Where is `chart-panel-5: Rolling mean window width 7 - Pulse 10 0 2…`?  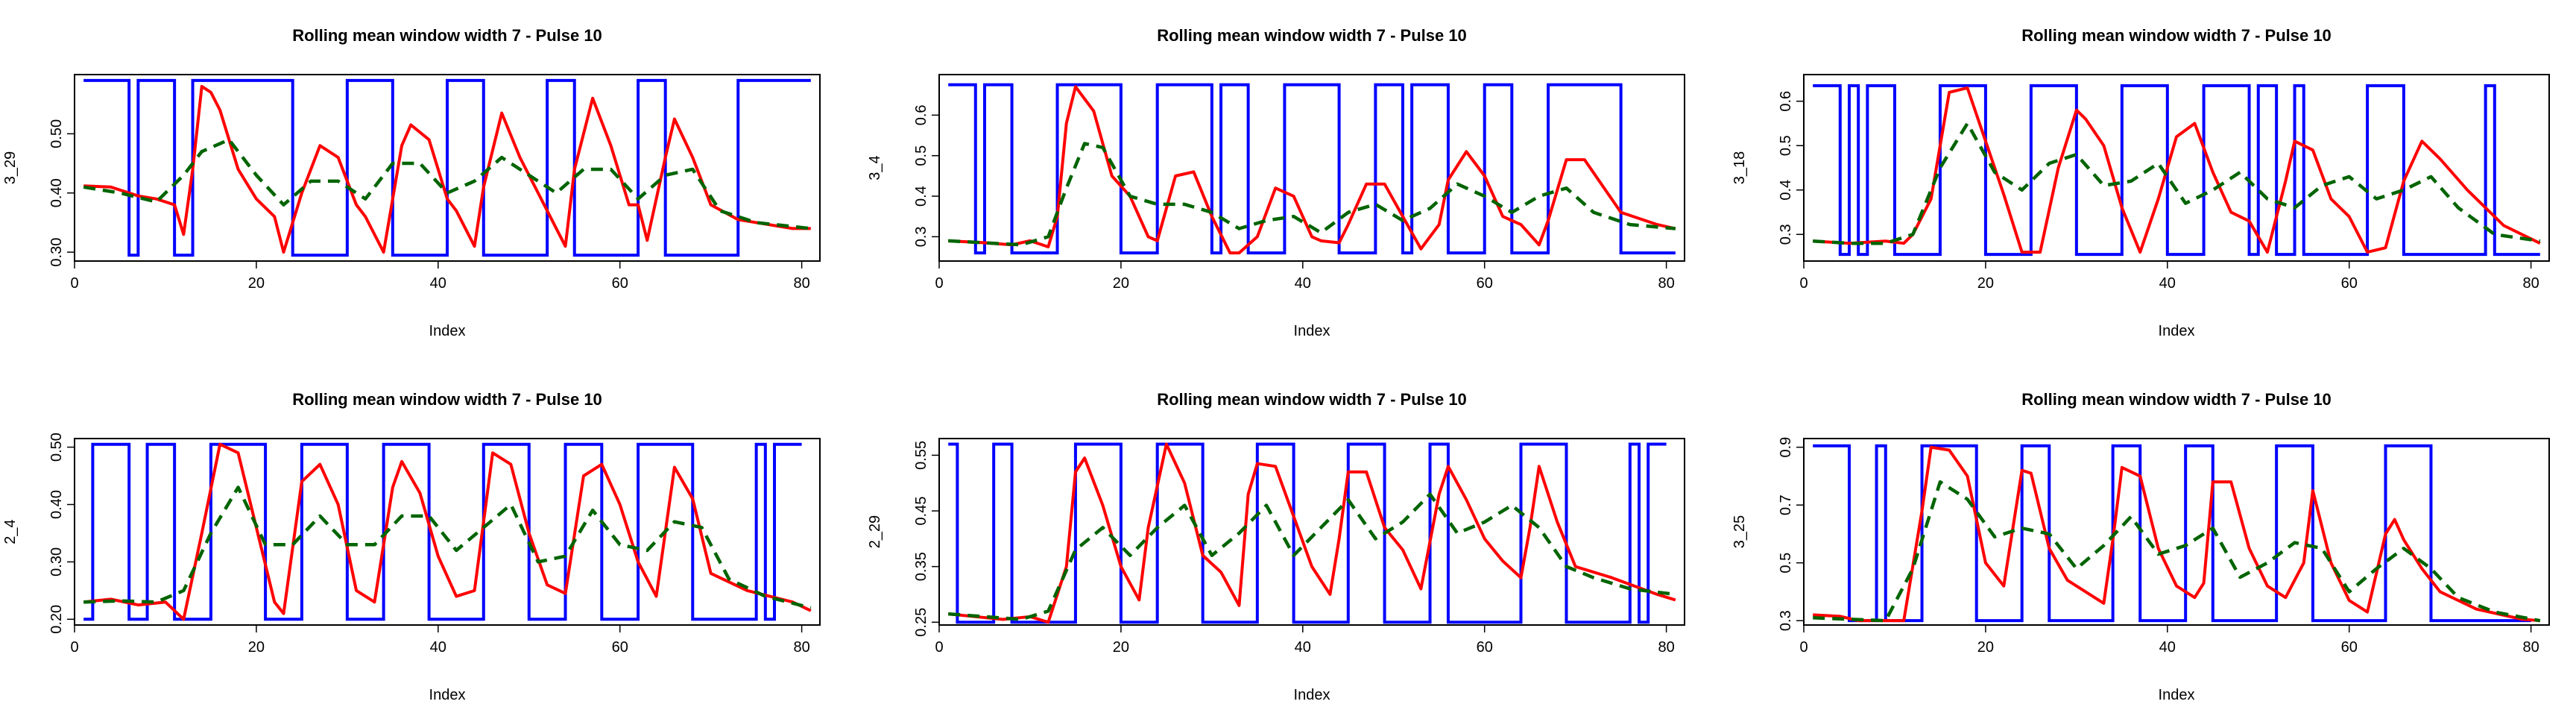 chart-panel-5: Rolling mean window width 7 - Pulse 10 0 2… is located at coordinates (1276, 546).